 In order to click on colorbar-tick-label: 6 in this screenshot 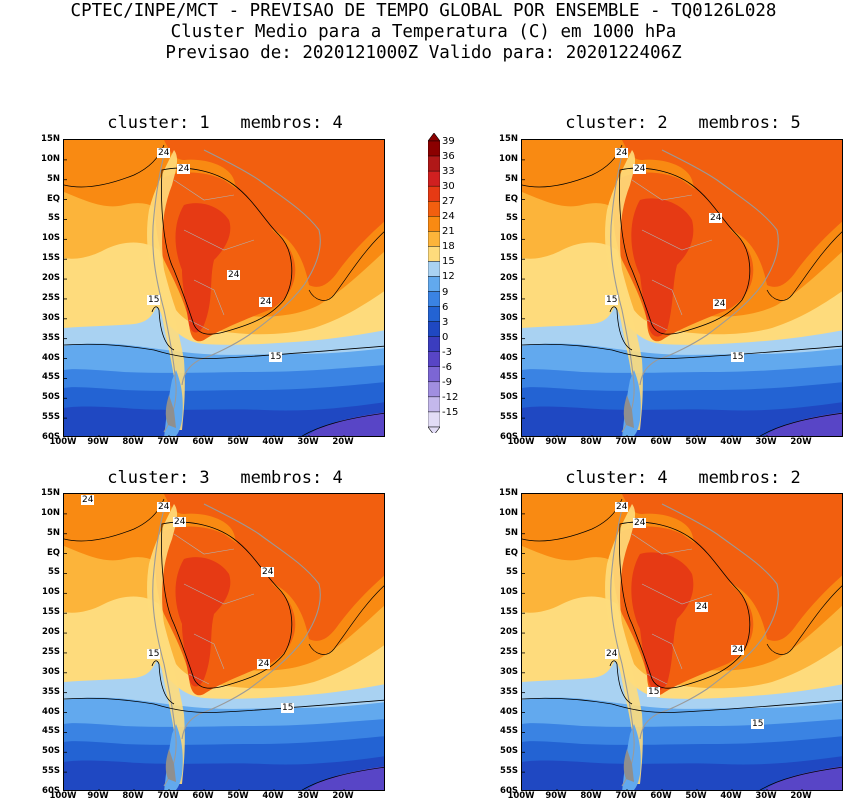, I will do `click(445, 307)`.